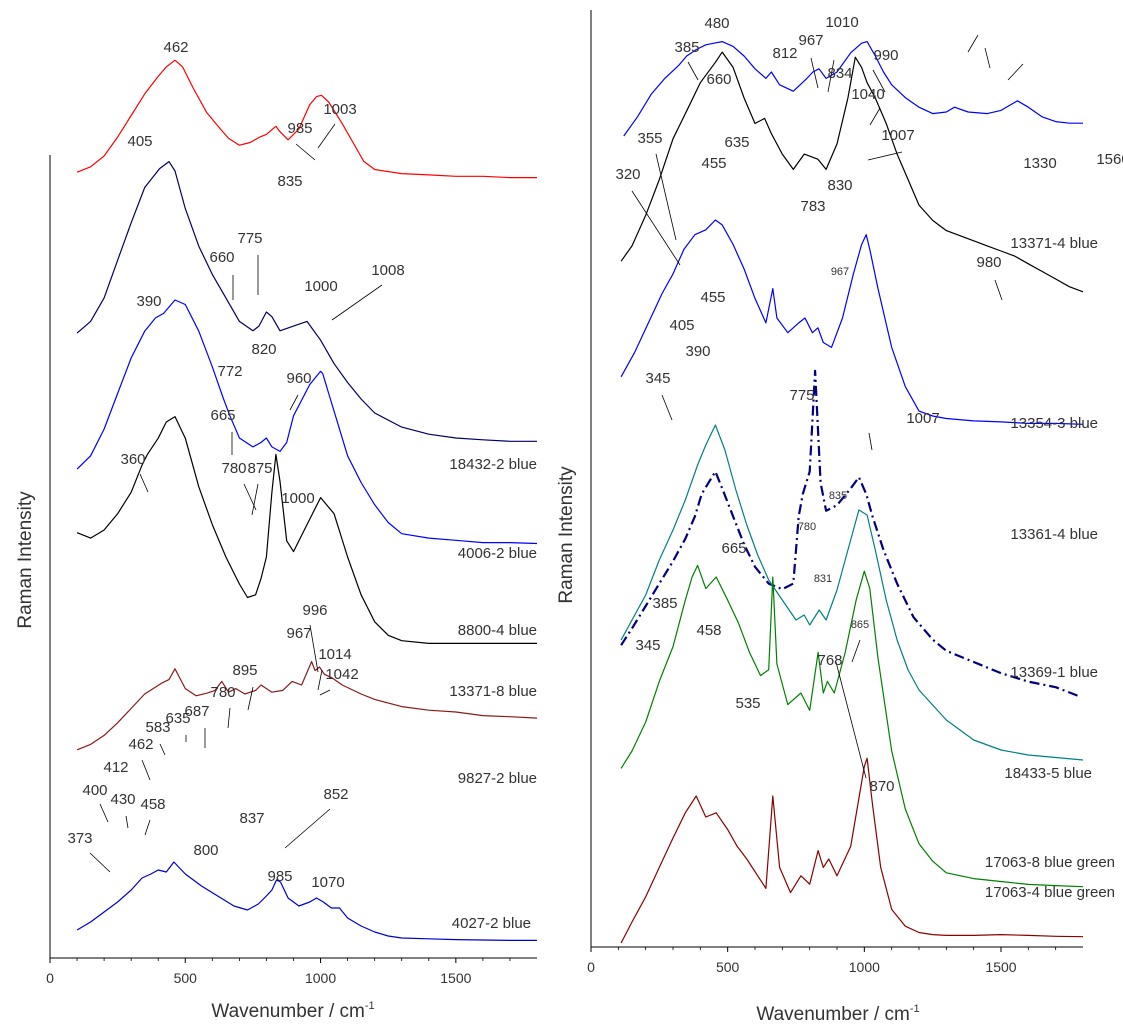 Image resolution: width=1123 pixels, height=1032 pixels. I want to click on peak-annotation: 820, so click(263, 349).